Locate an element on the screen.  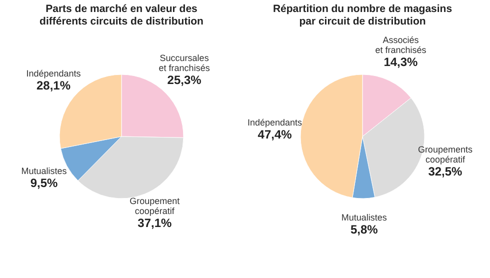
data-label: 9,5% is located at coordinates (44, 183).